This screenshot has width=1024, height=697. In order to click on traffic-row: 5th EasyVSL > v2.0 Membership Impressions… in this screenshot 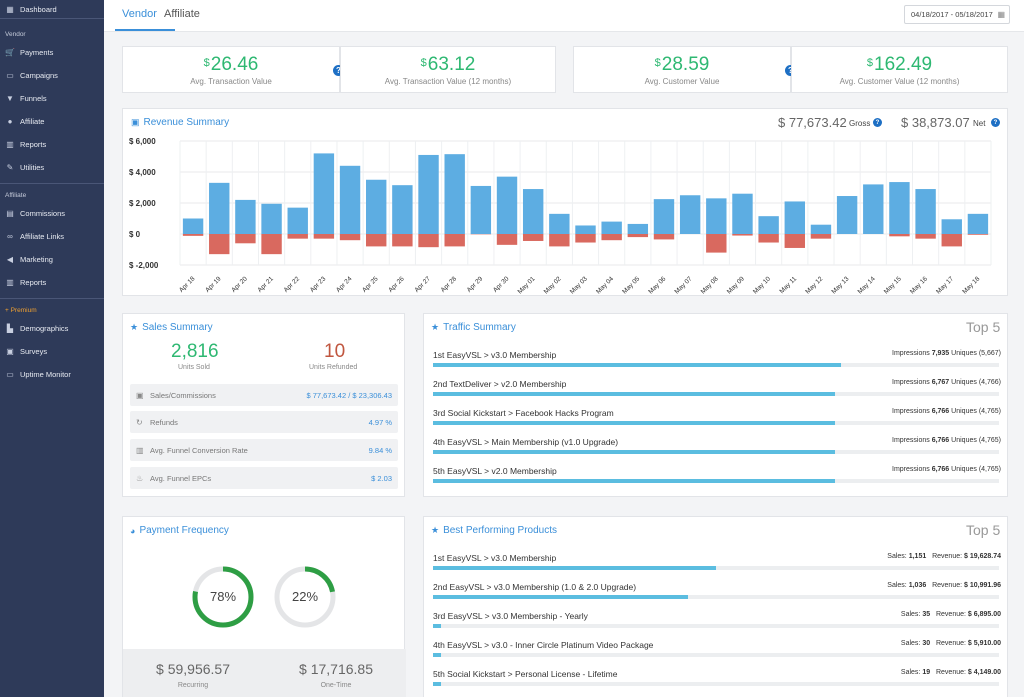, I will do `click(717, 478)`.